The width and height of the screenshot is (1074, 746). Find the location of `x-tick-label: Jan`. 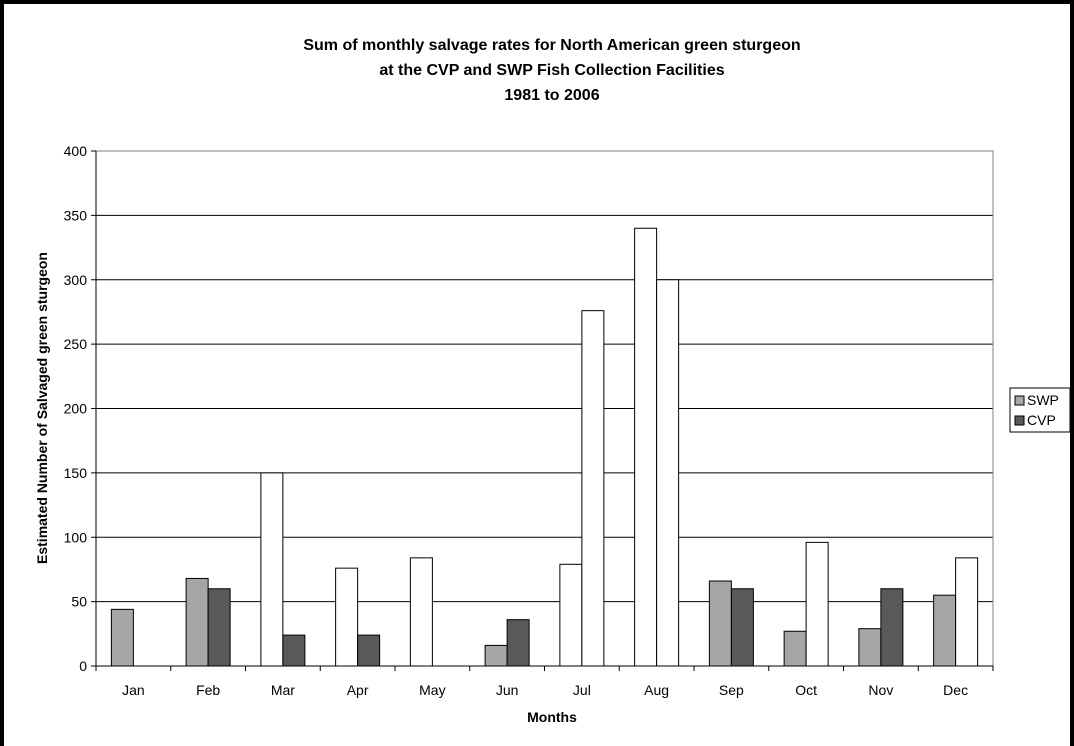

x-tick-label: Jan is located at coordinates (133, 690).